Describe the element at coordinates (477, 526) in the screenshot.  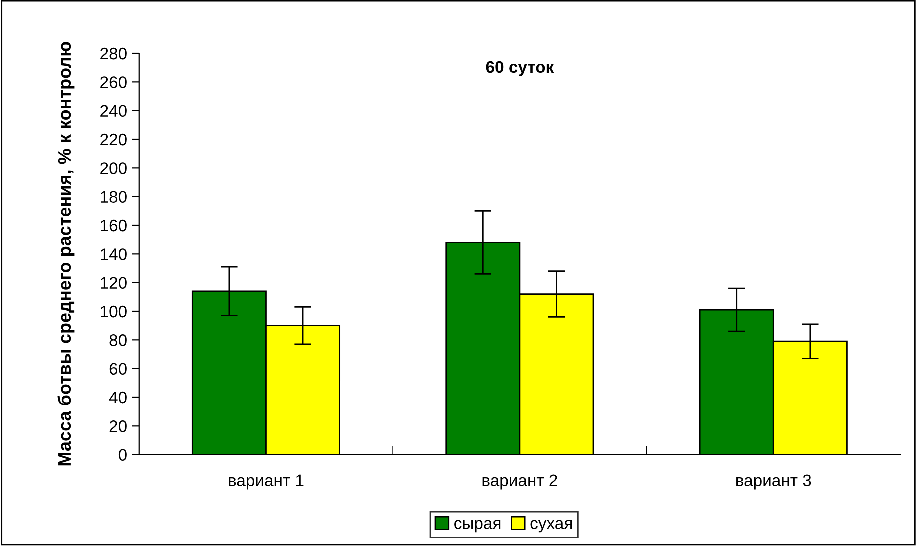
I see `legend-label: сырая` at that location.